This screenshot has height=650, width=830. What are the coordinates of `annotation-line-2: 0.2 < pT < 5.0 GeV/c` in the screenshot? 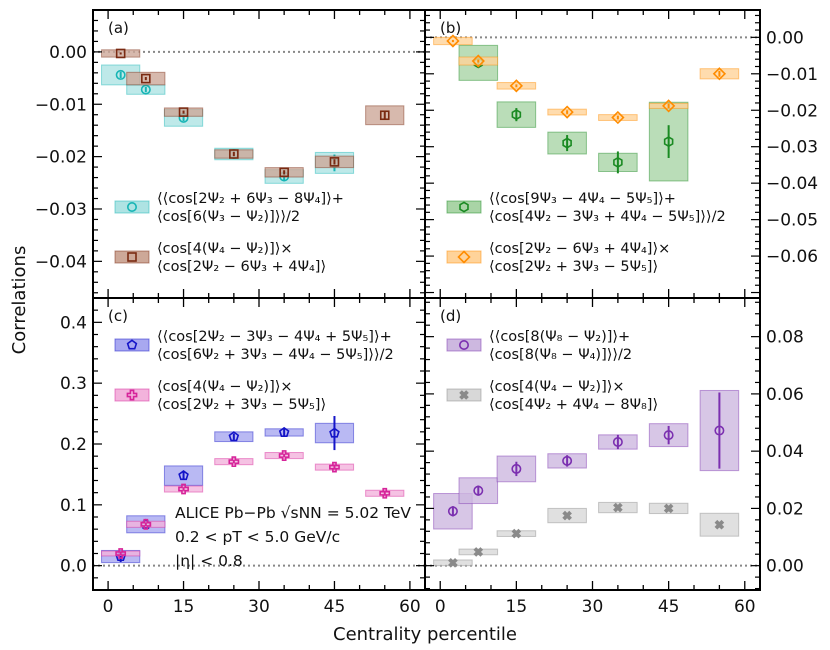 It's located at (257, 537).